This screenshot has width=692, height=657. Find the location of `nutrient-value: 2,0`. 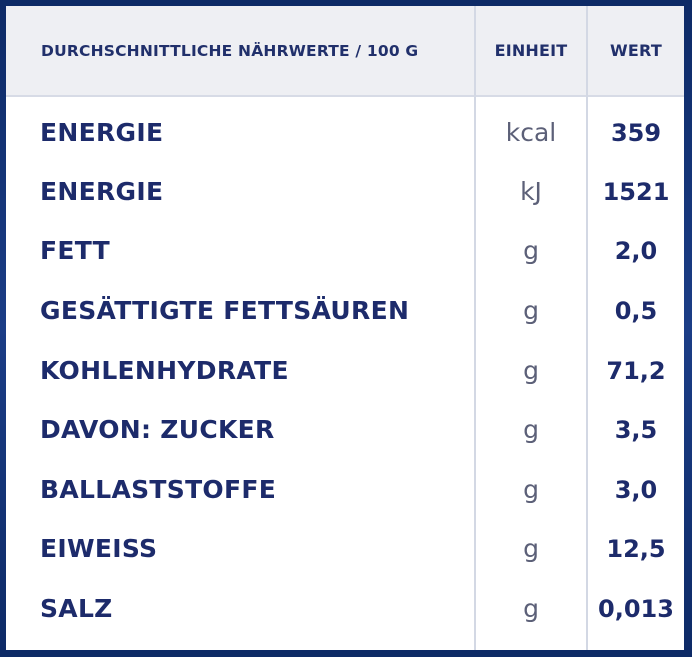

nutrient-value: 2,0 is located at coordinates (636, 250).